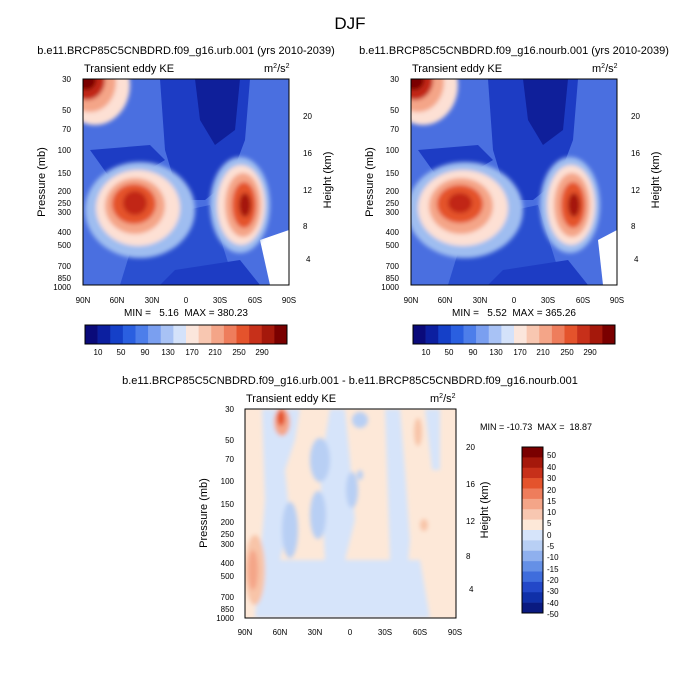  What do you see at coordinates (553, 603) in the screenshot?
I see `colorbar-label: -40` at bounding box center [553, 603].